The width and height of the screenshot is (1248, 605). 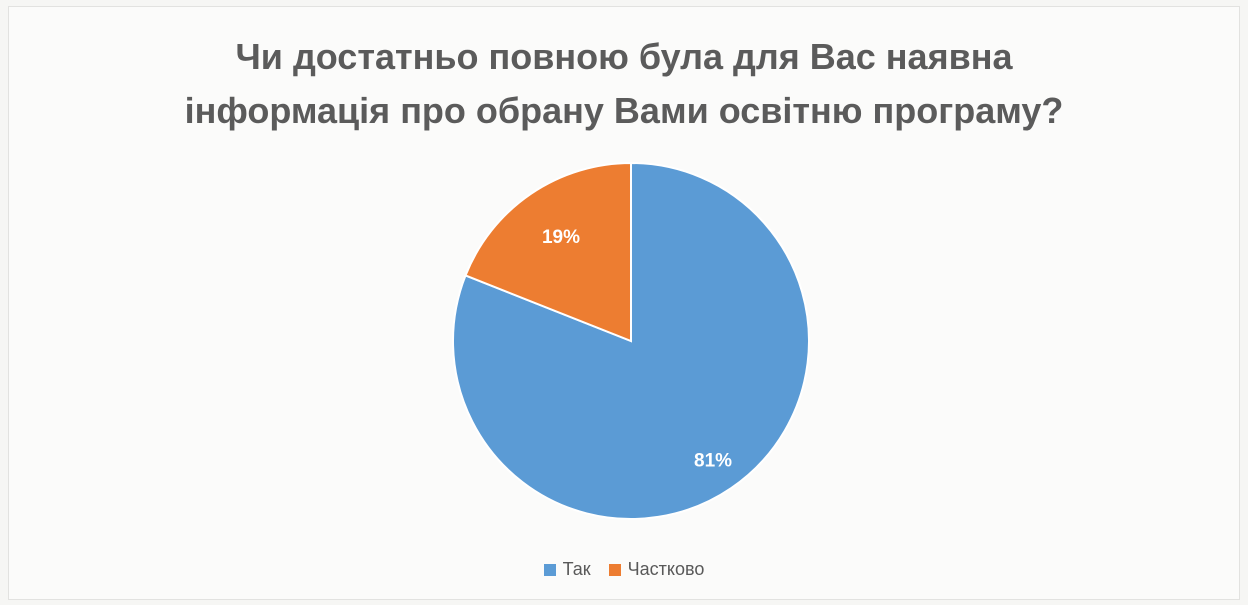 I want to click on data-label-chastkovo: 19%, so click(x=561, y=237).